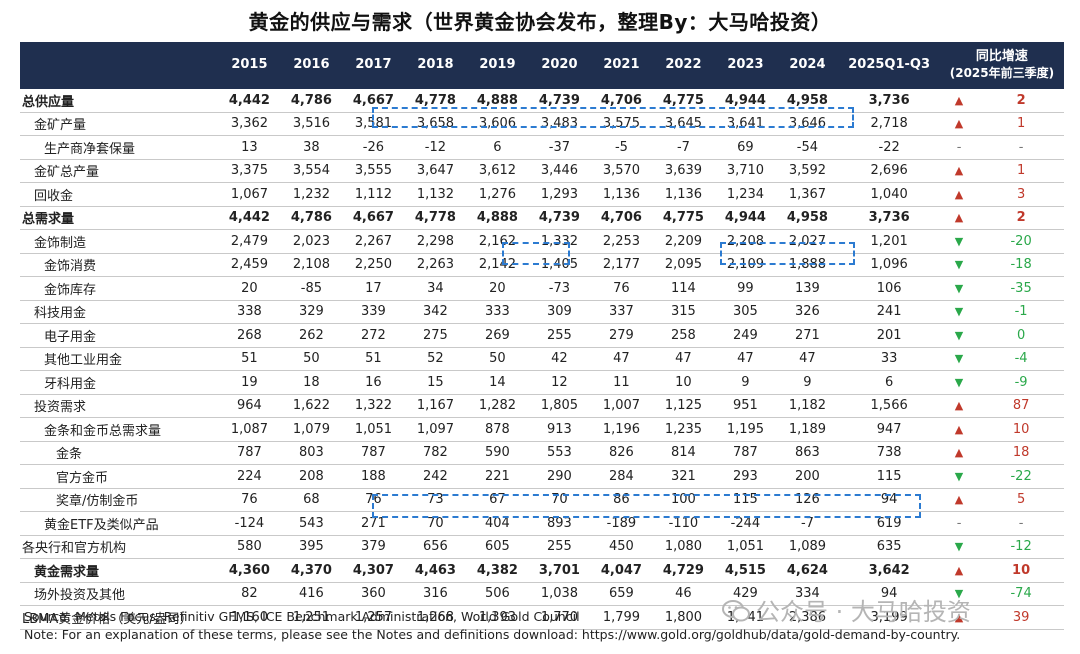  I want to click on cell-value: 1,235, so click(683, 429).